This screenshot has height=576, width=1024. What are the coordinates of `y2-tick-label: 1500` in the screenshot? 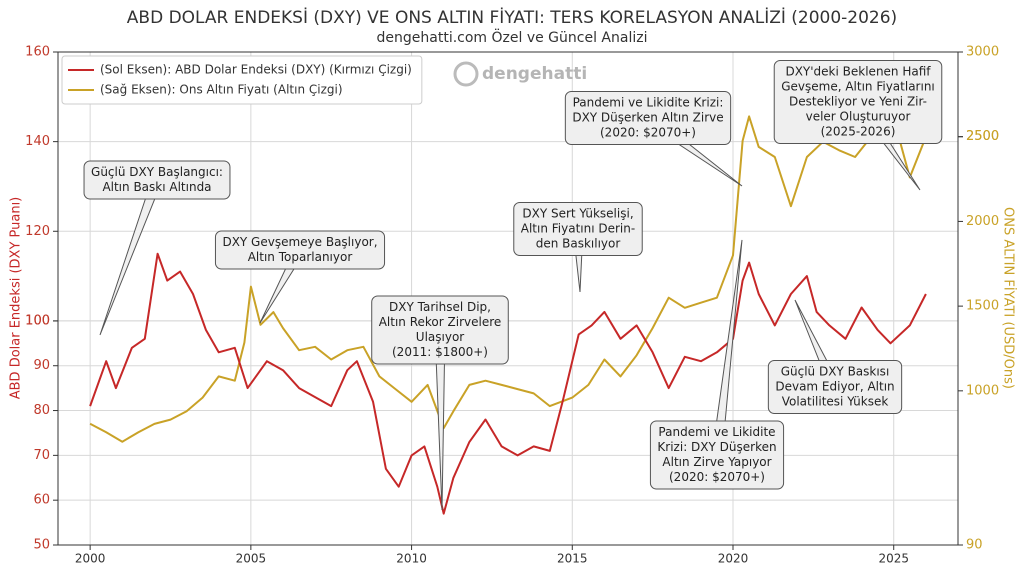 It's located at (982, 306).